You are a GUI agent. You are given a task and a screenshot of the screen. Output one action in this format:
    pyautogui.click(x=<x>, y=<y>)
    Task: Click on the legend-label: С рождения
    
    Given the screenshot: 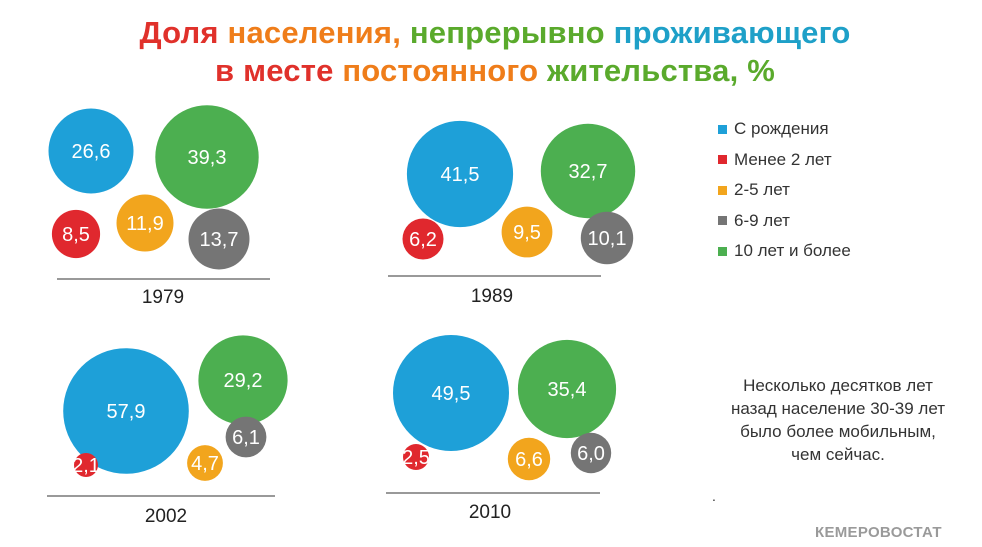 What is the action you would take?
    pyautogui.click(x=781, y=129)
    